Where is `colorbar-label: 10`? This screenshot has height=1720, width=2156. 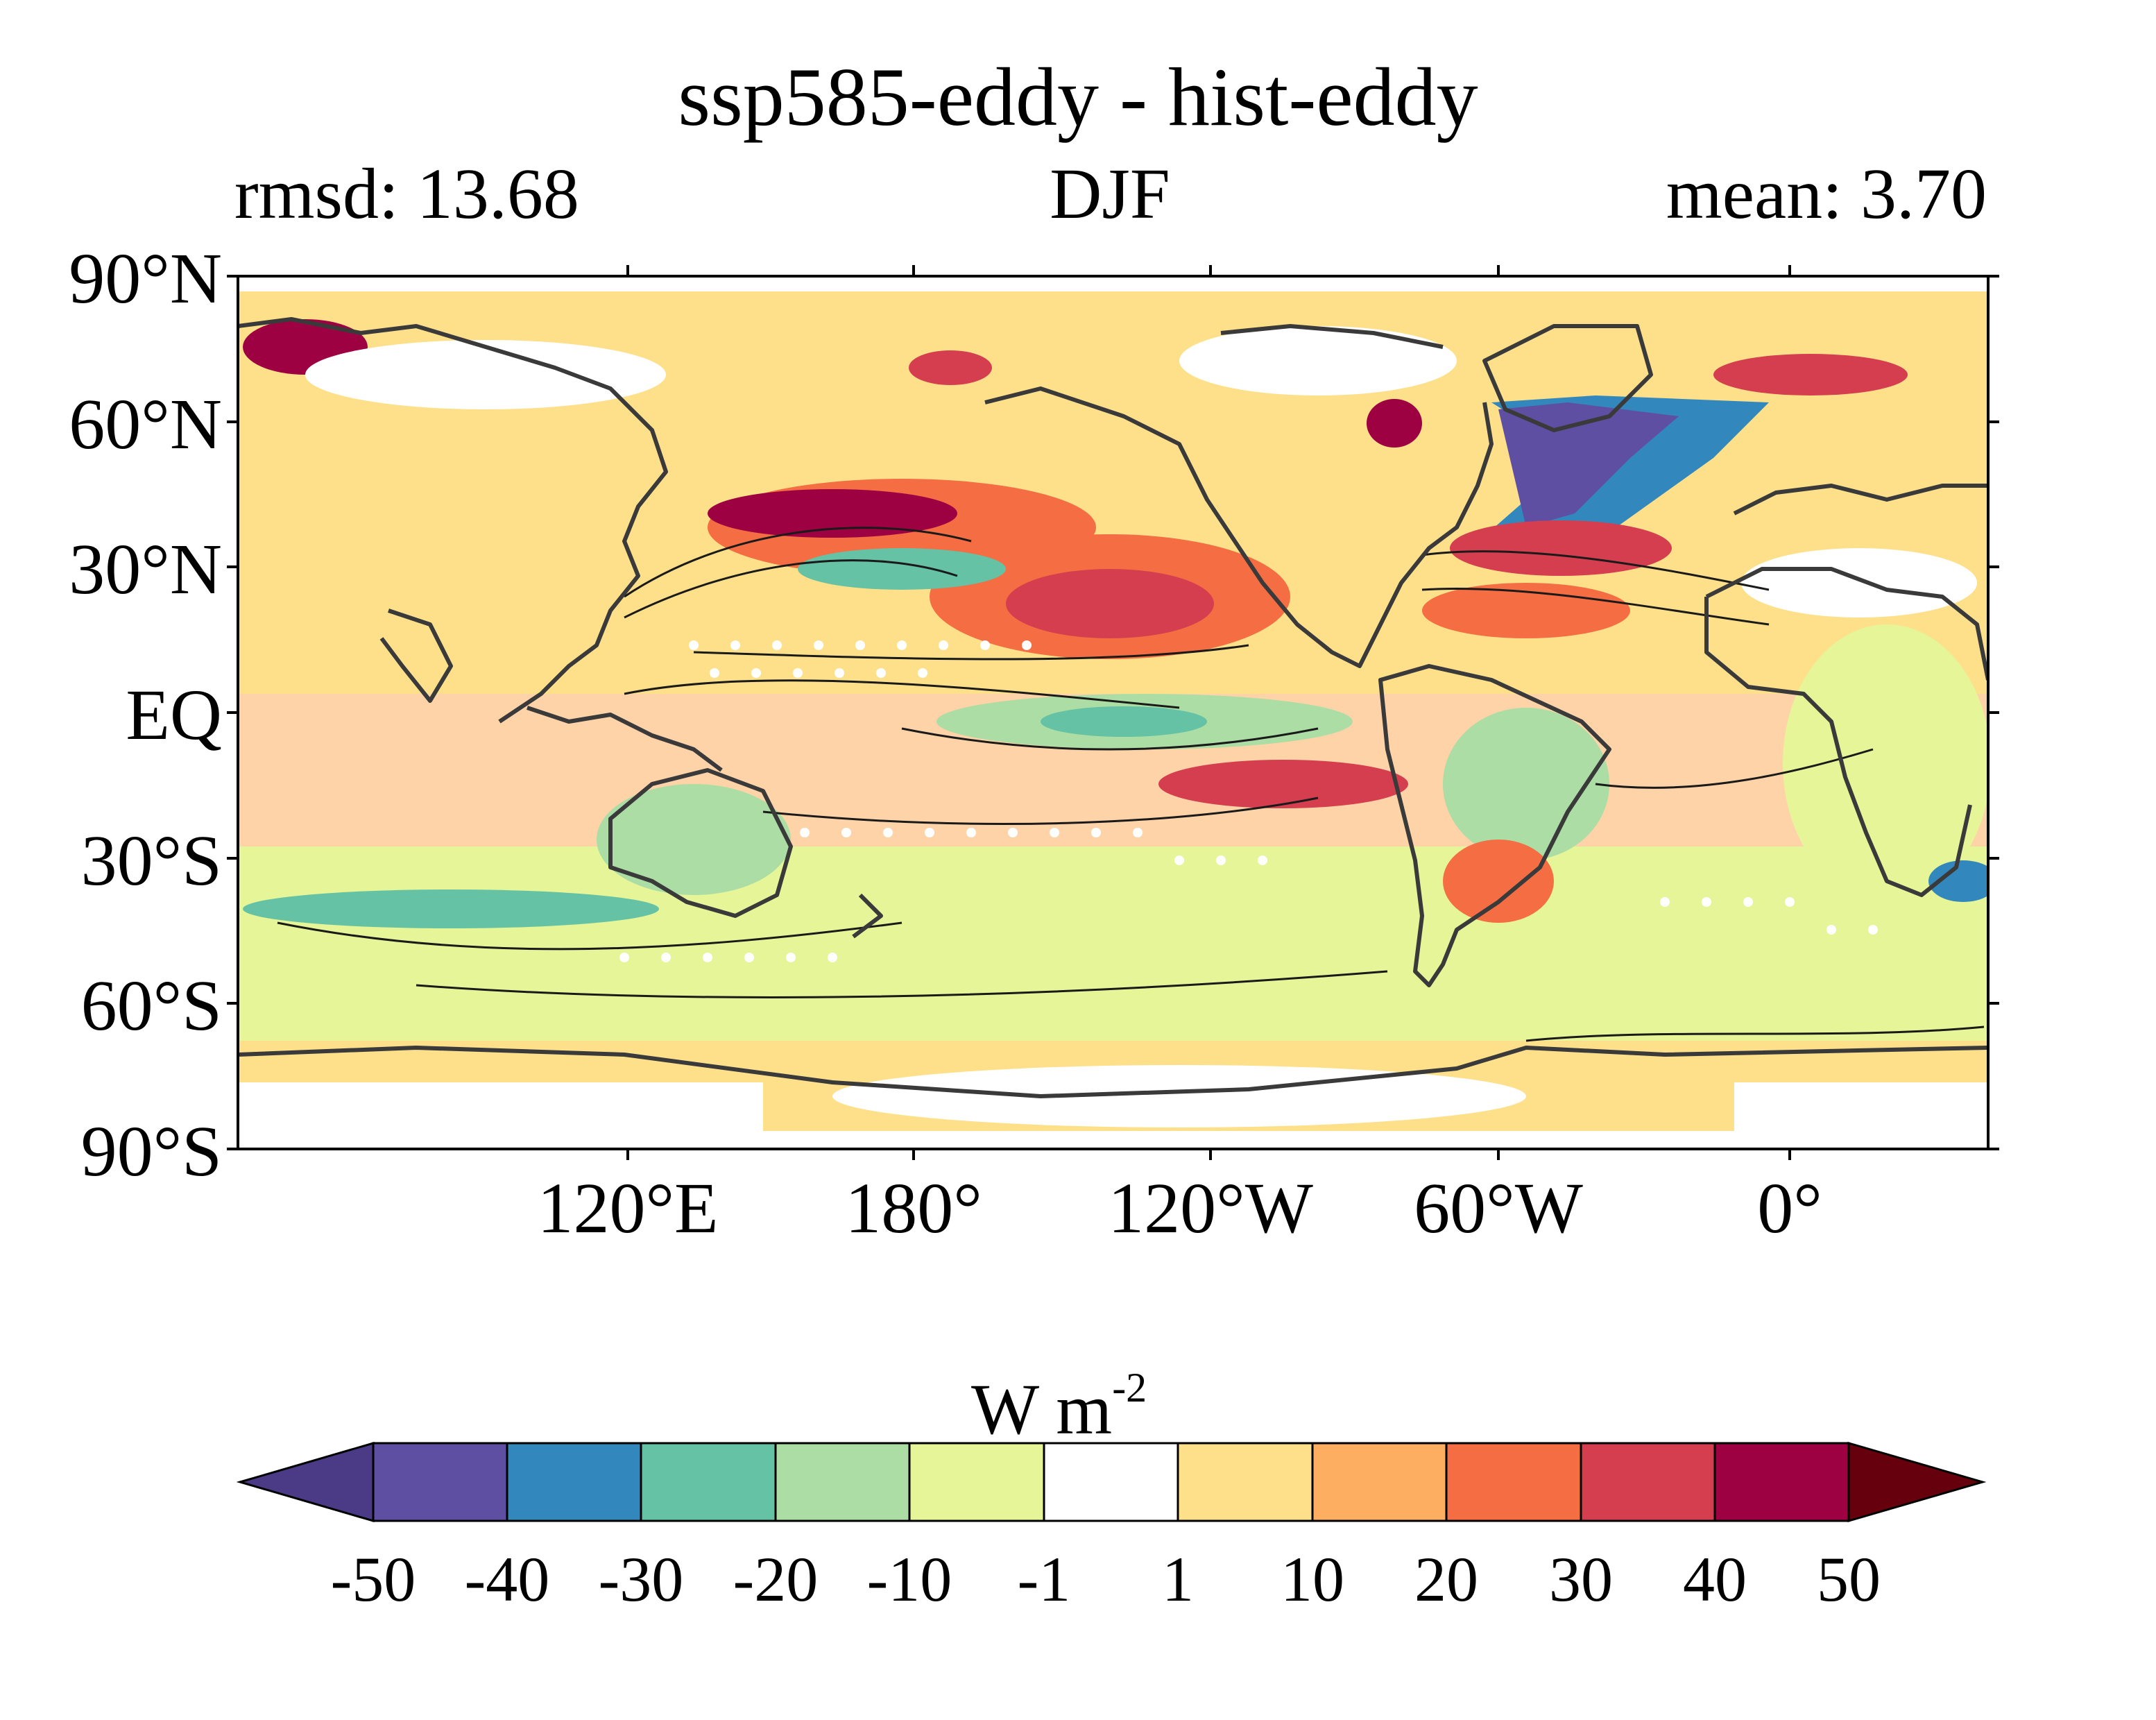 colorbar-label: 10 is located at coordinates (1312, 1579).